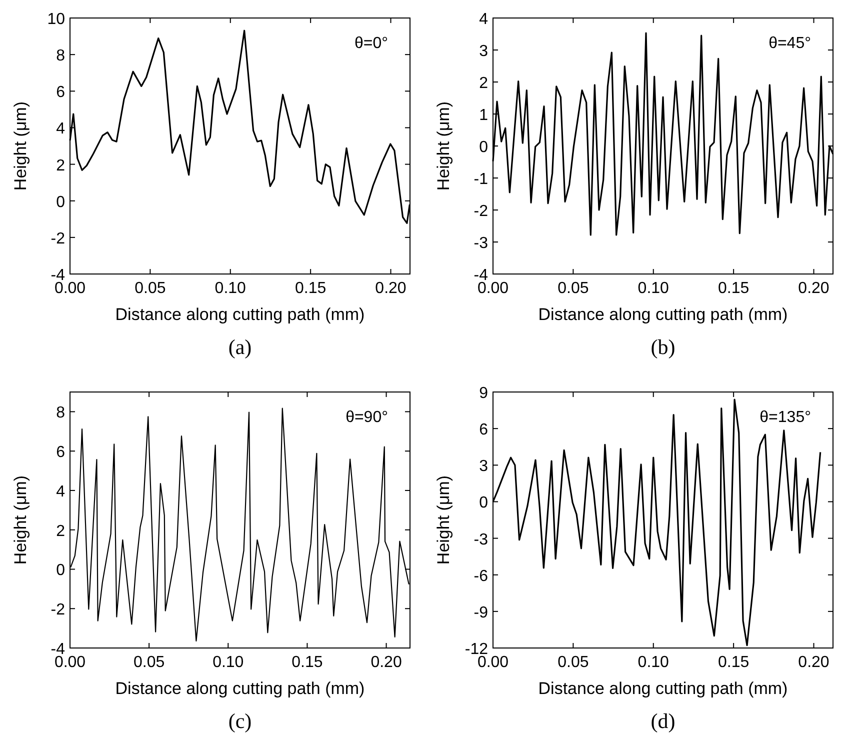 This screenshot has width=846, height=749. What do you see at coordinates (663, 721) in the screenshot?
I see `text: (d)` at bounding box center [663, 721].